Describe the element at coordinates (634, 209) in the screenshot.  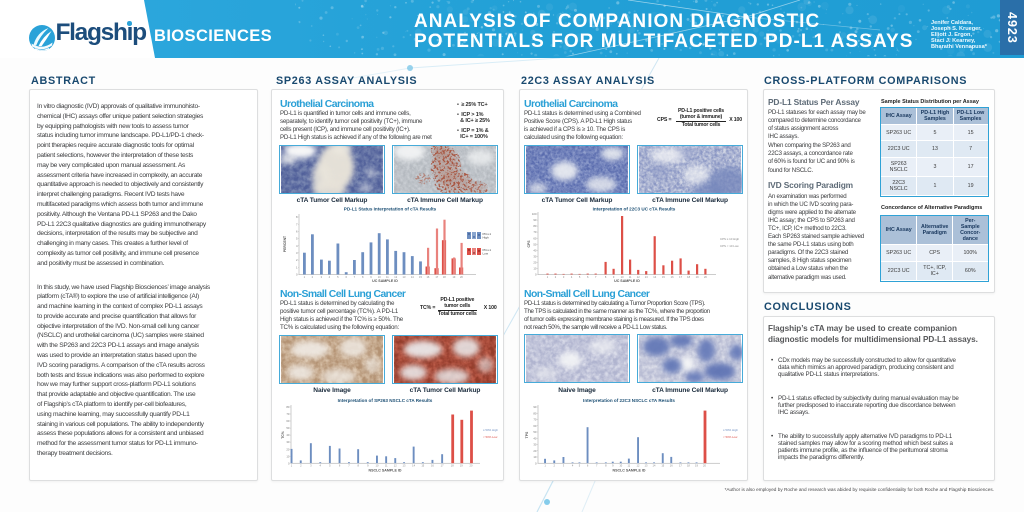
I see `svg-text:Interpretation of 22C3 UC cTA: Interpretation of 22C3 UC cTA Results` at that location.